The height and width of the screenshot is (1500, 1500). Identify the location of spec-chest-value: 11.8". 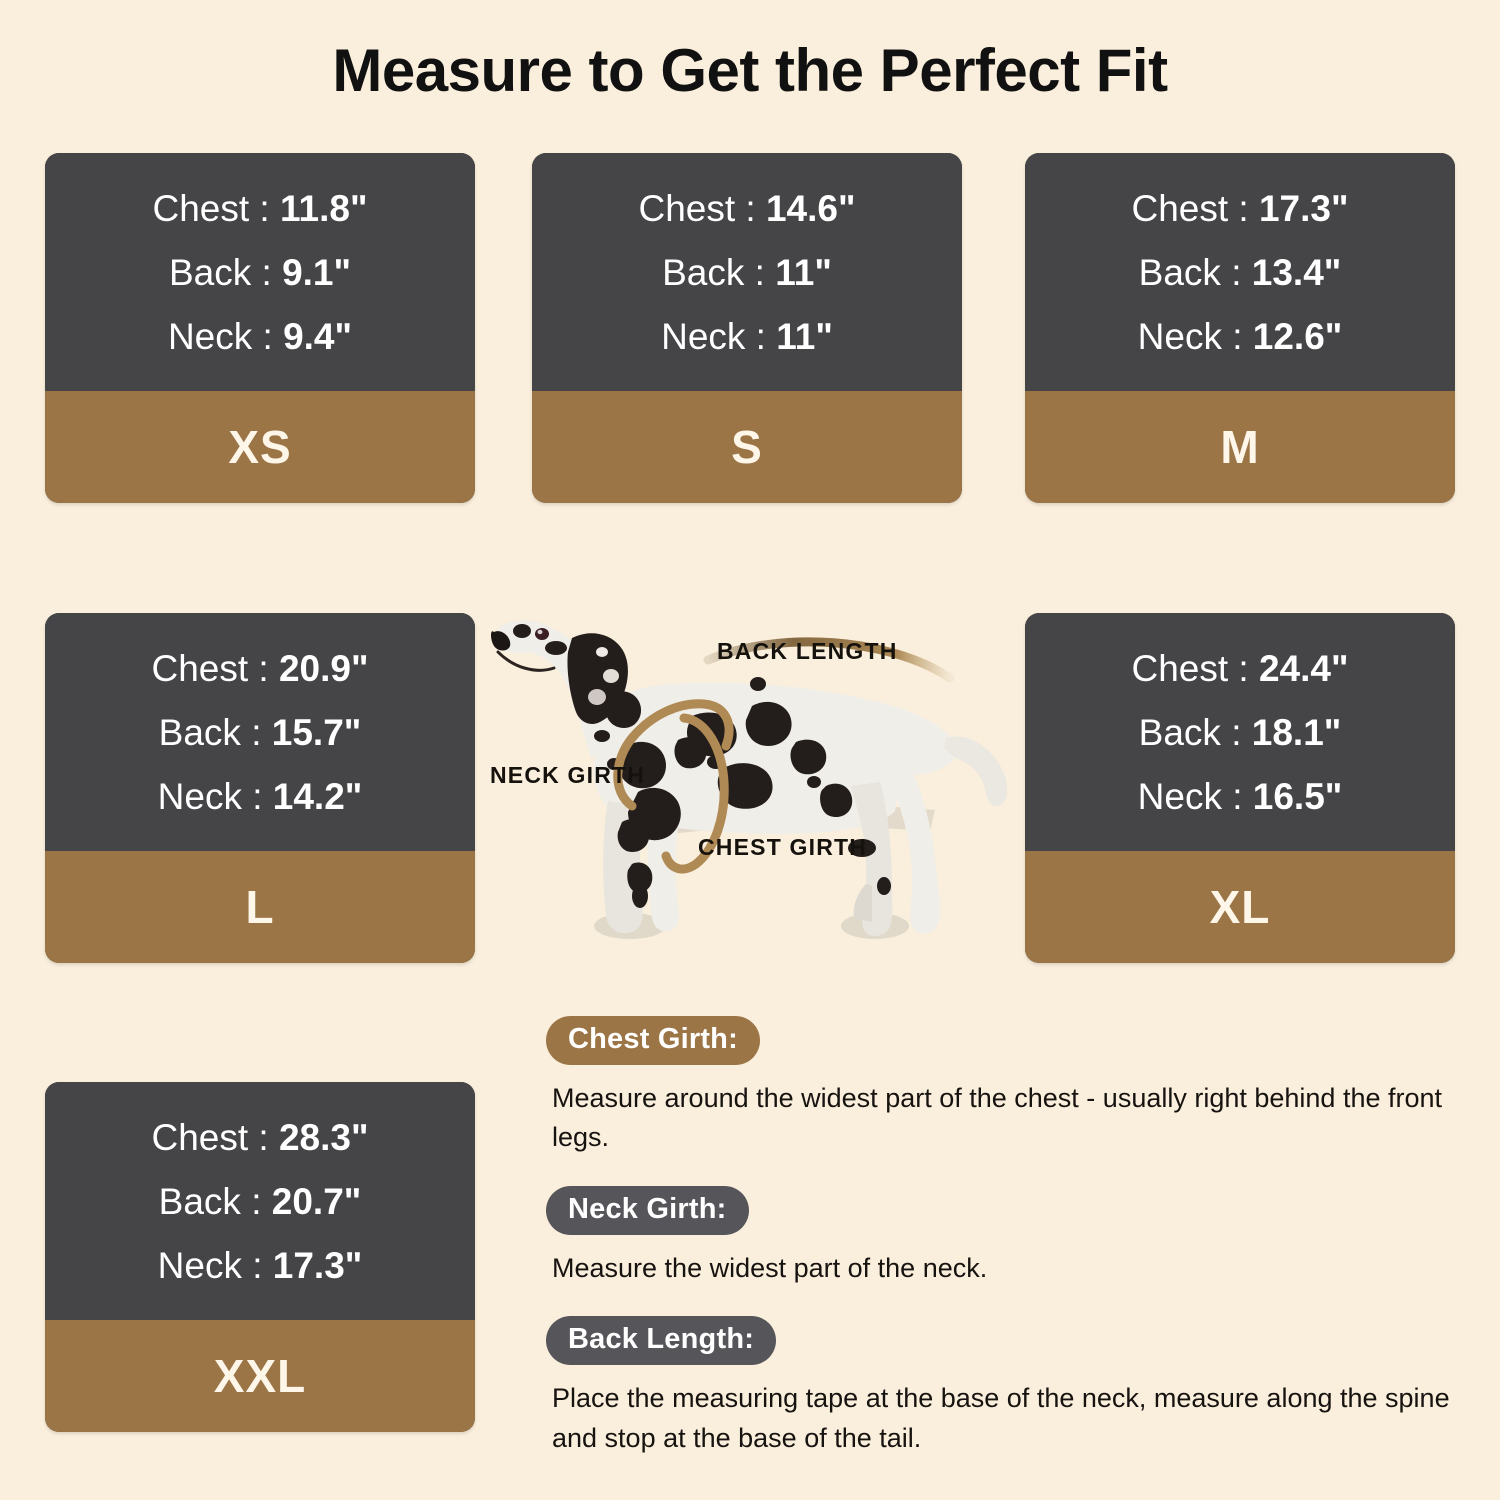
(323, 208).